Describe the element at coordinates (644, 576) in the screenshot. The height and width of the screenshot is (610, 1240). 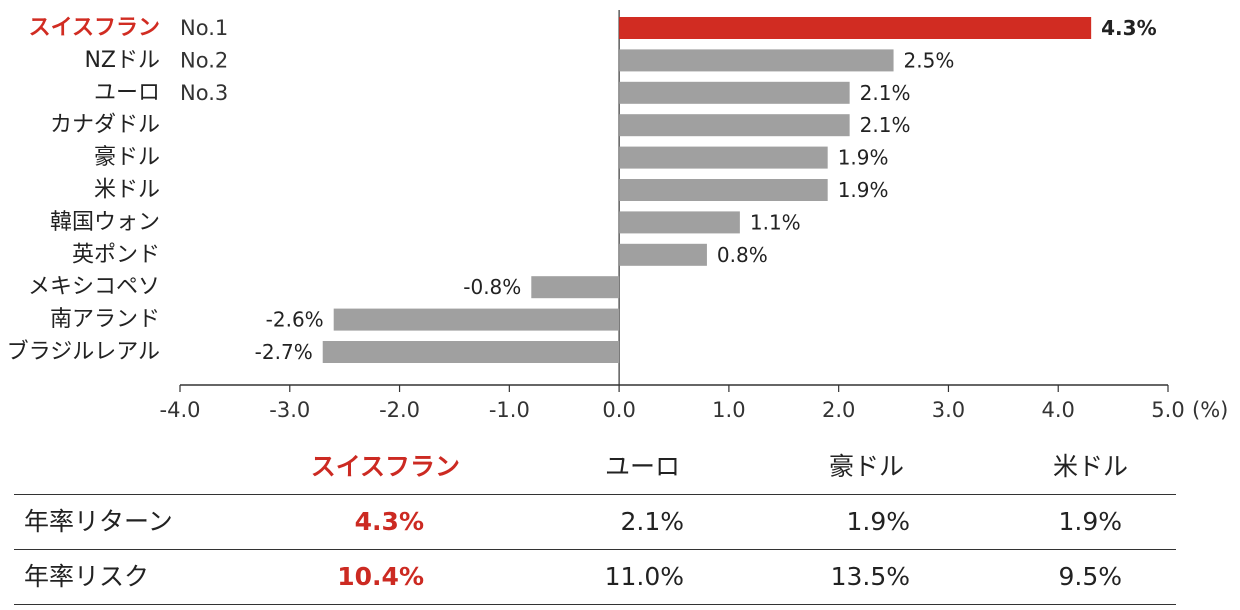
I see `cell-risk-euro: 11.0%` at that location.